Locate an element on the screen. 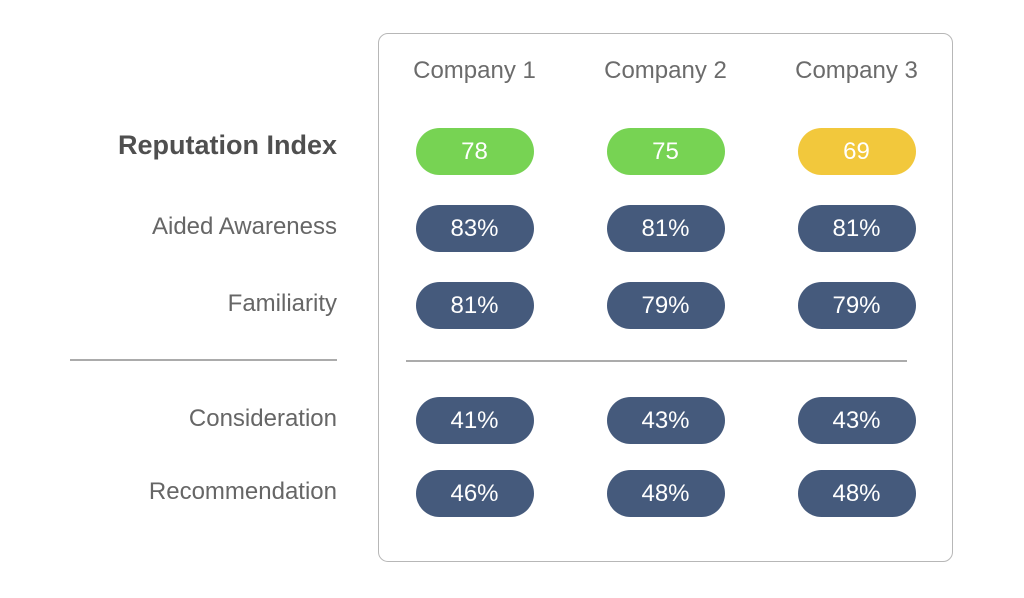 This screenshot has height=598, width=1024. badge-consideration-company3: 43% is located at coordinates (856, 420).